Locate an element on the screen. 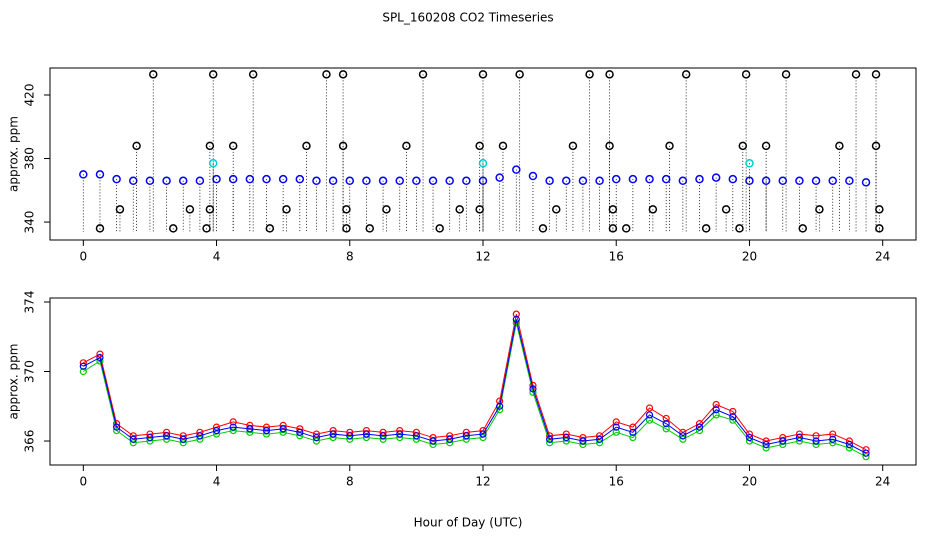 This screenshot has height=540, width=936. x-tick-label: 24 is located at coordinates (882, 257).